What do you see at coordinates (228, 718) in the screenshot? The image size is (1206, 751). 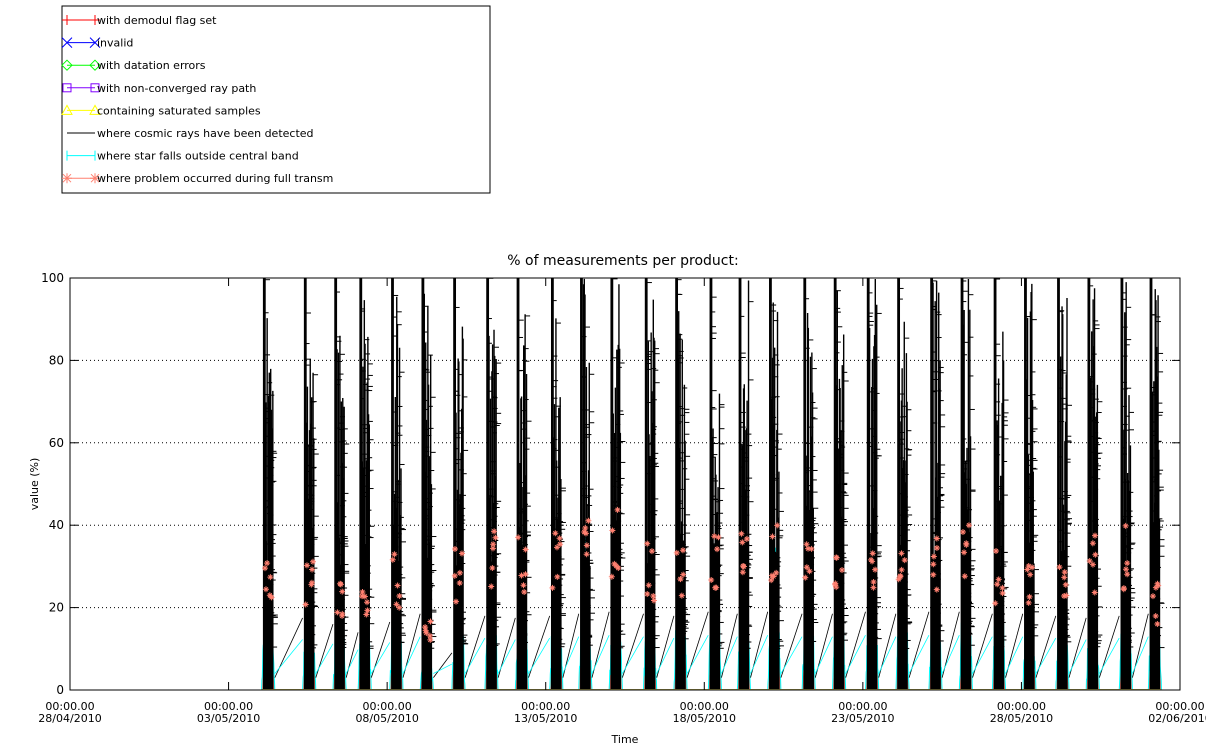 I see `x-tick-date: 03/05/2010` at bounding box center [228, 718].